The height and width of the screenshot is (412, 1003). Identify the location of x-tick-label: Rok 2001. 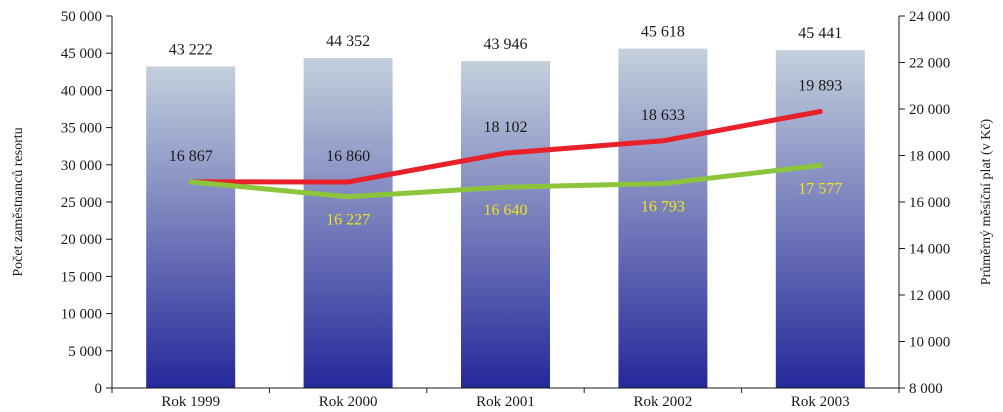
(505, 402).